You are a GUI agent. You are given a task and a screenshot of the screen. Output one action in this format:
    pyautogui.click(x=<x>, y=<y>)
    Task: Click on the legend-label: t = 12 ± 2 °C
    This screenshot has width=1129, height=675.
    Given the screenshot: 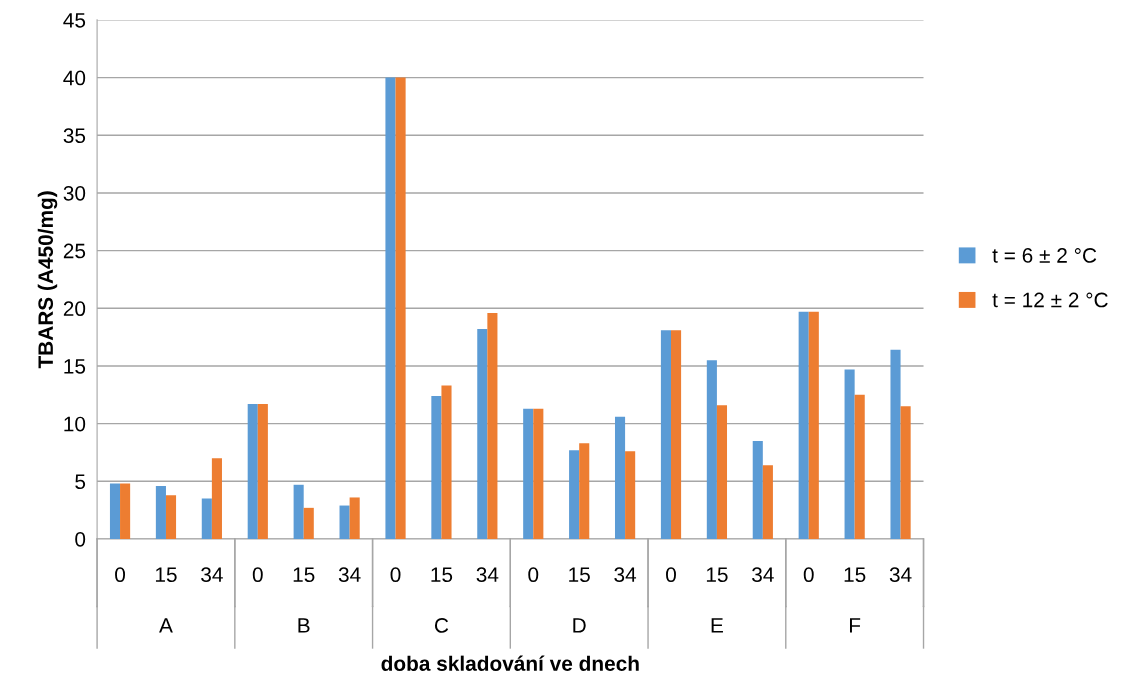 What is the action you would take?
    pyautogui.click(x=1050, y=300)
    